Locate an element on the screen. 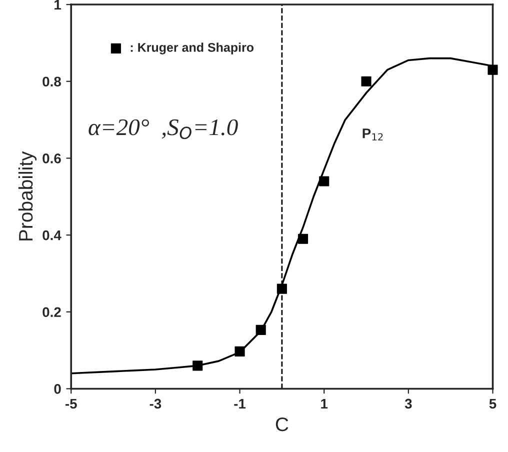 The image size is (508, 452). annotation: α=20° ,S$_{O}$=1.0 is located at coordinates (163, 129).